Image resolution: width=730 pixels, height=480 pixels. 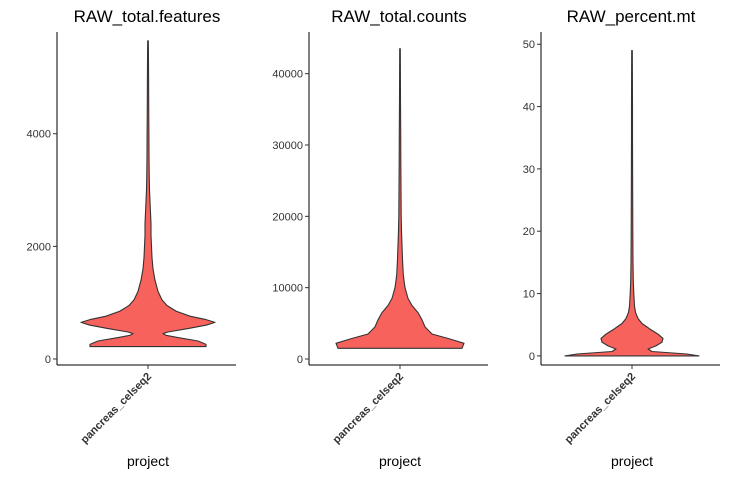 What do you see at coordinates (529, 170) in the screenshot?
I see `y-tick-label: 30` at bounding box center [529, 170].